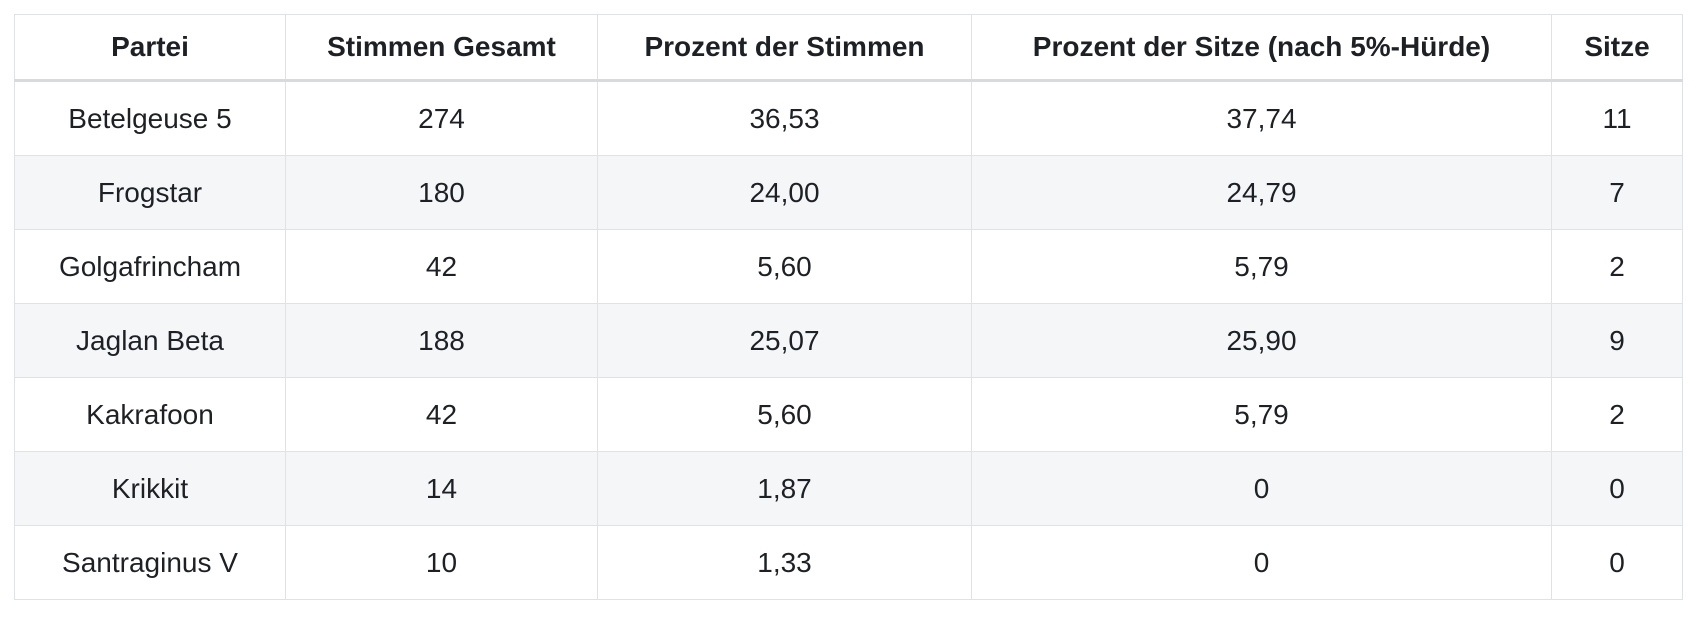  I want to click on table-row-betelgeuse-5: Betelgeuse 5 274 36,53 37,74 11, so click(848, 118).